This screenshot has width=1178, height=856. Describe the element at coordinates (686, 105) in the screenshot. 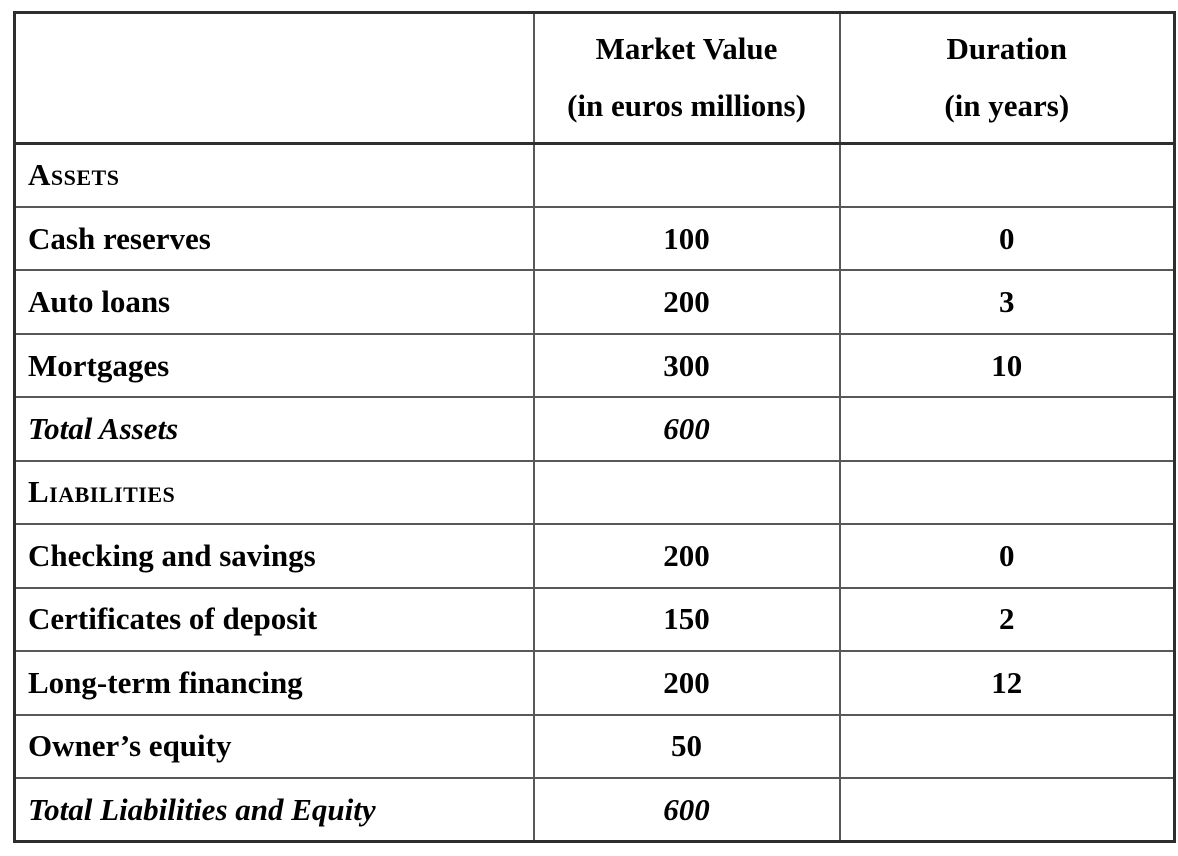

I see `market-value-header-line2: (in euros millions)` at that location.